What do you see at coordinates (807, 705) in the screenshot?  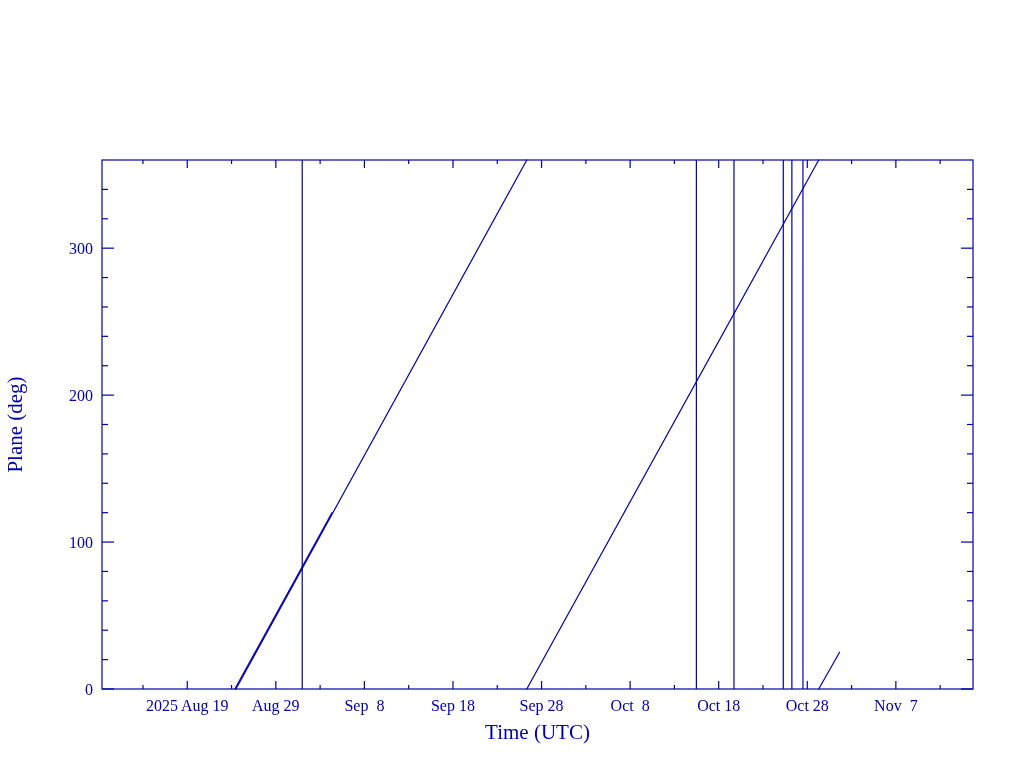 I see `x-tick-label: Oct 28` at bounding box center [807, 705].